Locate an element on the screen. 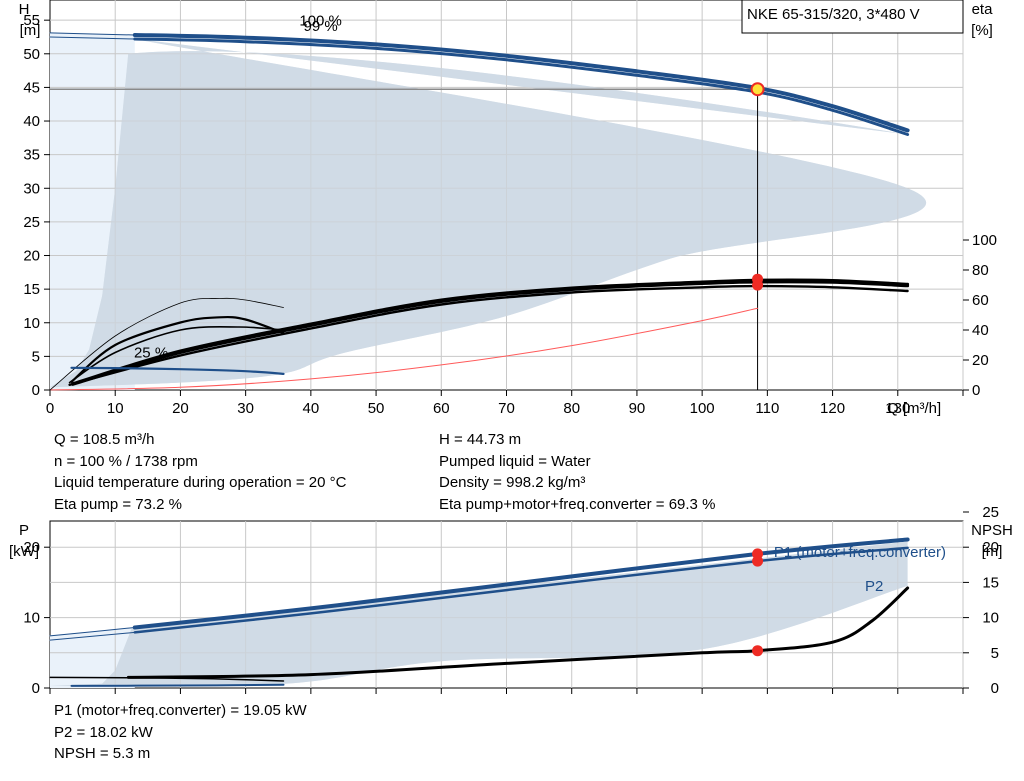  y-tick-label-45: 45 is located at coordinates (31, 87).